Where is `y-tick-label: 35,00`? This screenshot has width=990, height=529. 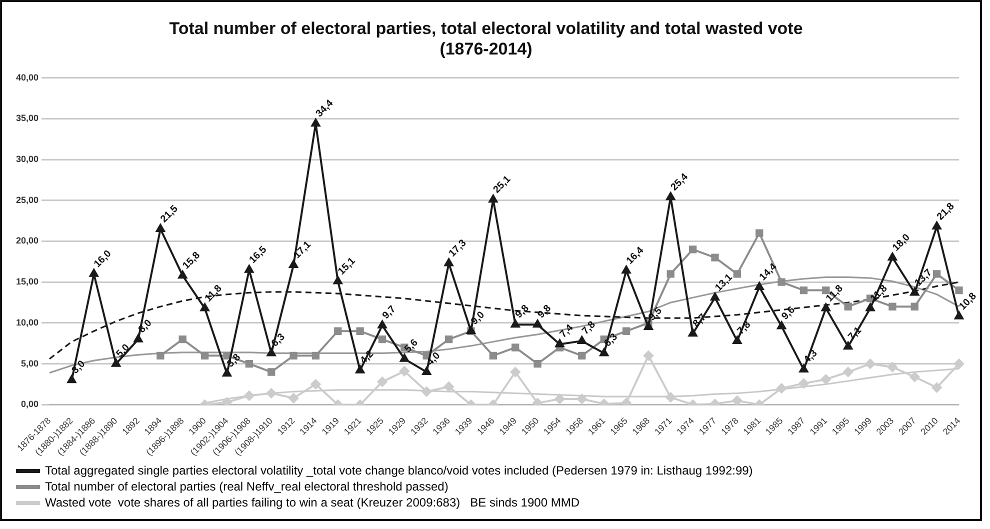
y-tick-label: 35,00 is located at coordinates (27, 118).